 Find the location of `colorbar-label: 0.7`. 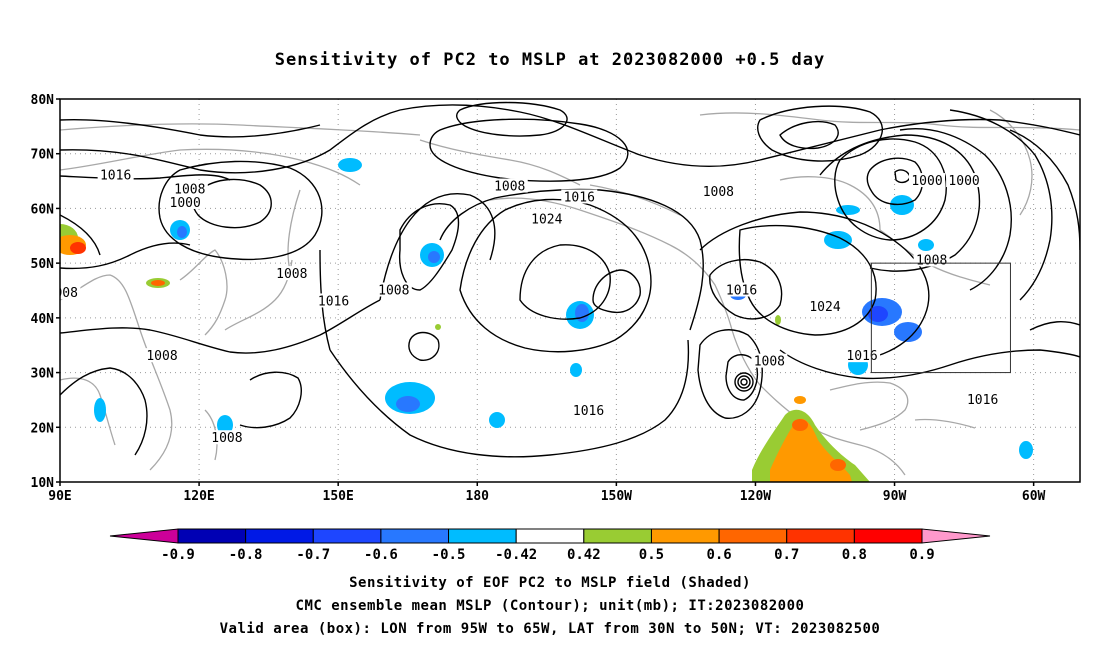

colorbar-label: 0.7 is located at coordinates (786, 555).